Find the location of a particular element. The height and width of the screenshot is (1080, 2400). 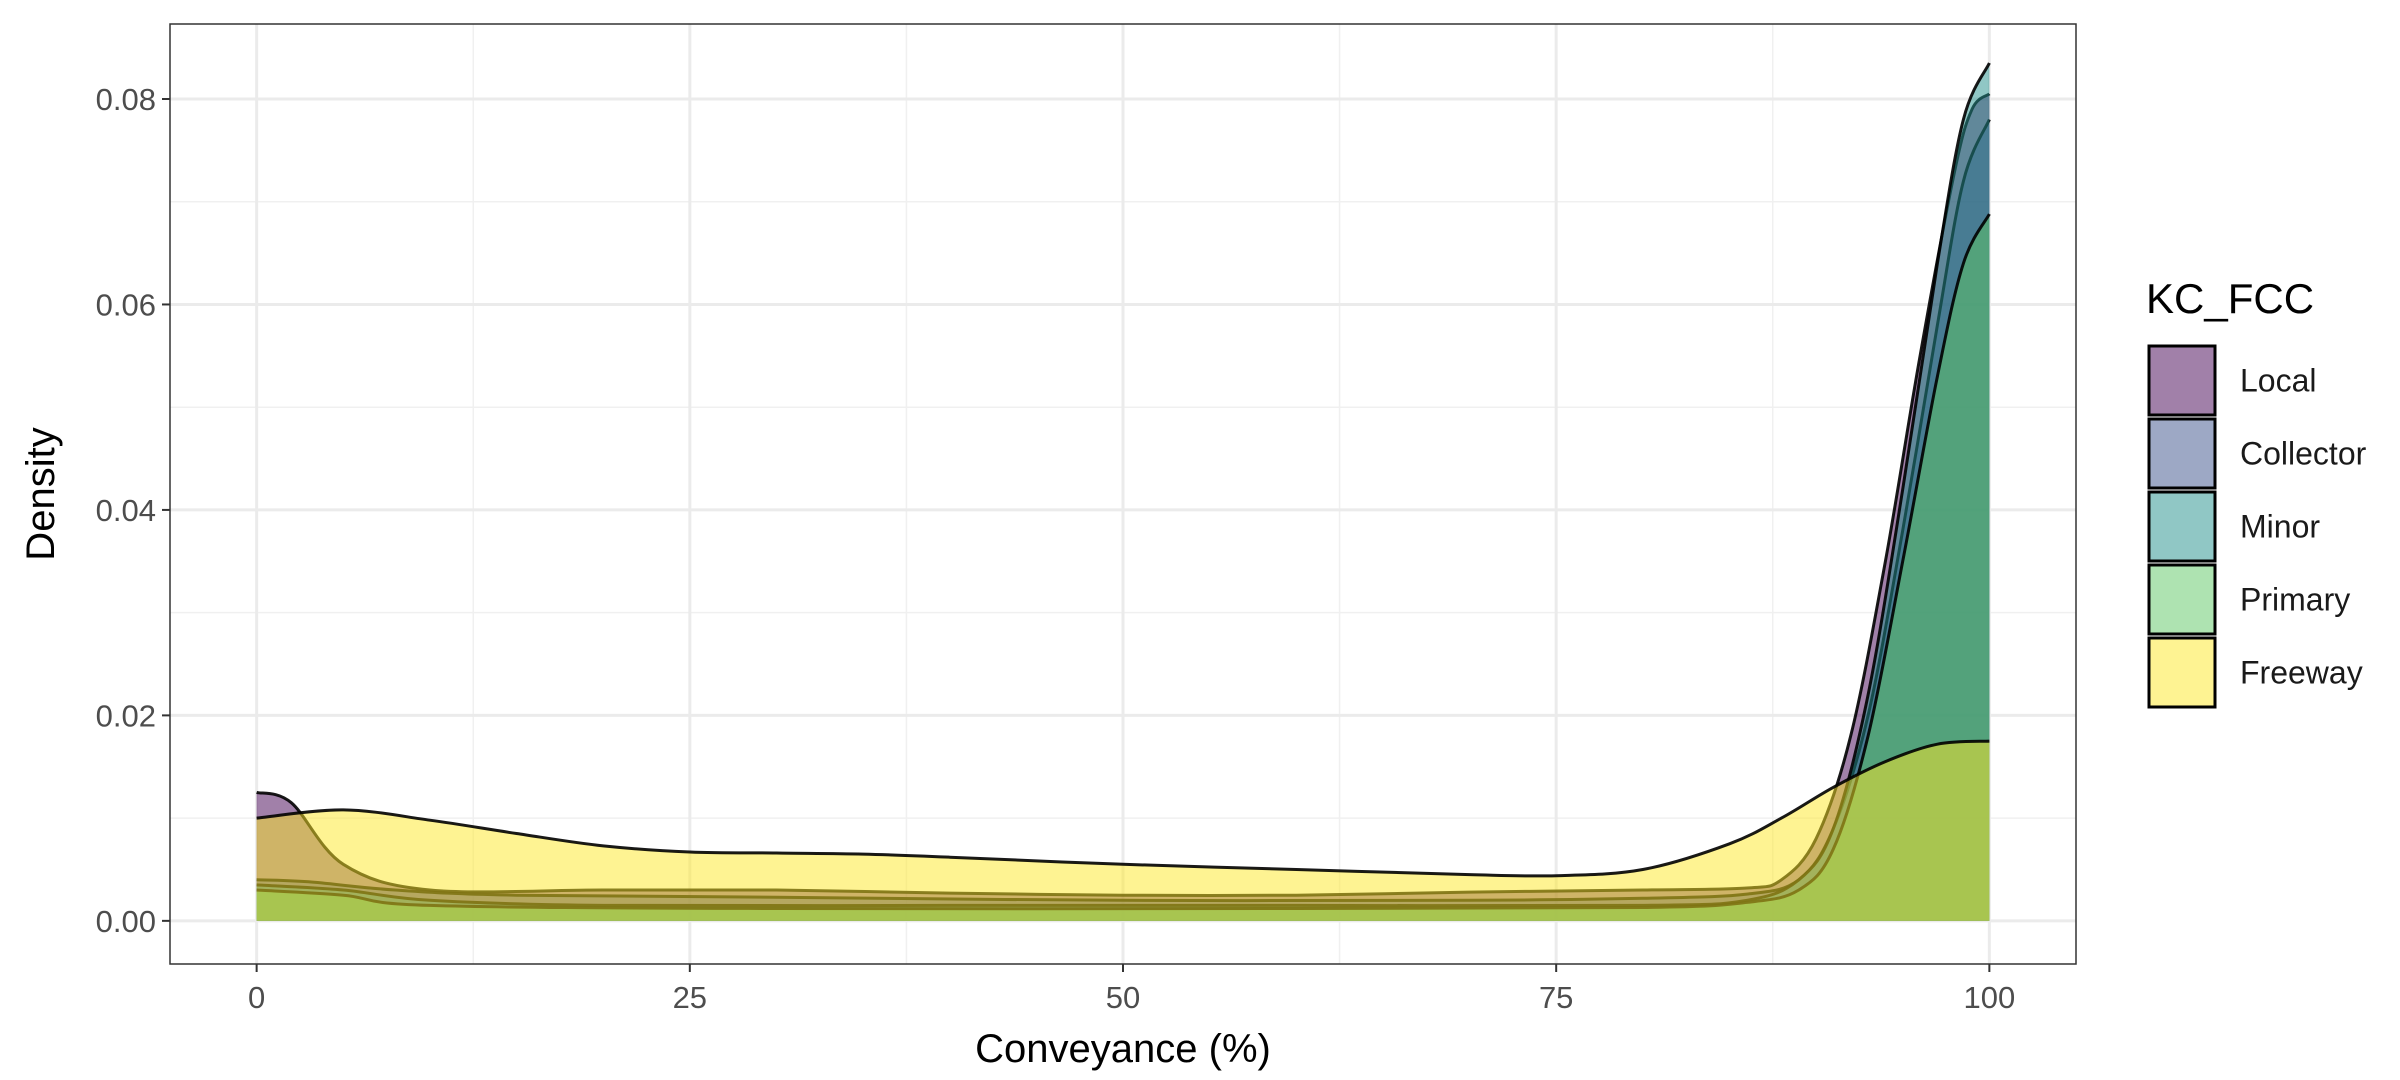

y-tick-label: 0.04 is located at coordinates (126, 510).